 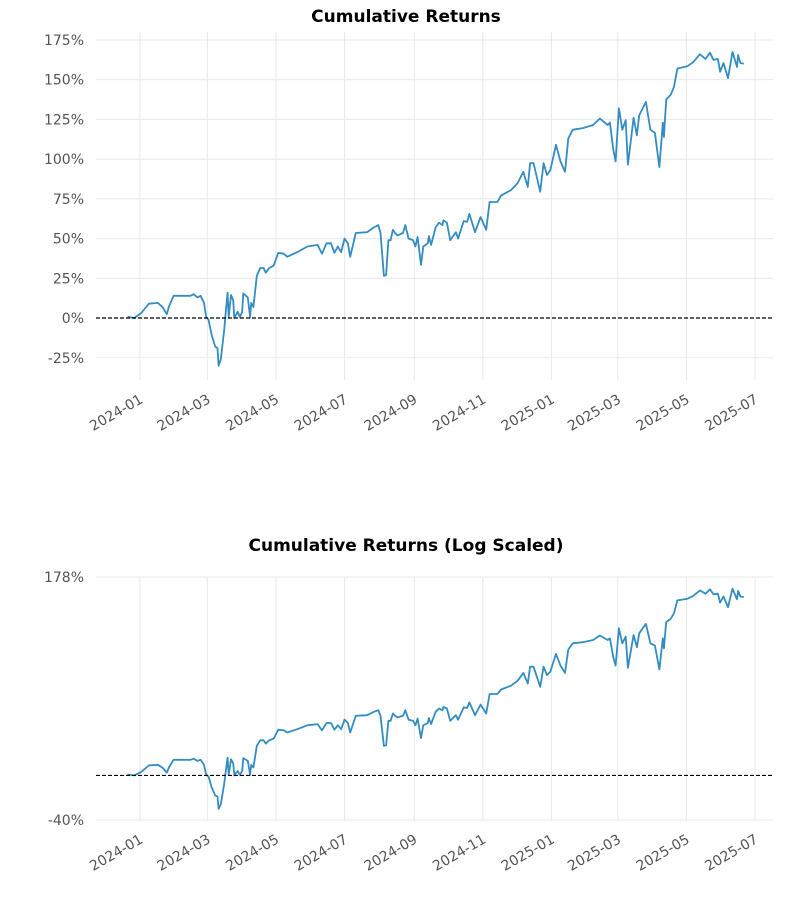 What do you see at coordinates (406, 17) in the screenshot?
I see `chart-title: Cumulative Returns` at bounding box center [406, 17].